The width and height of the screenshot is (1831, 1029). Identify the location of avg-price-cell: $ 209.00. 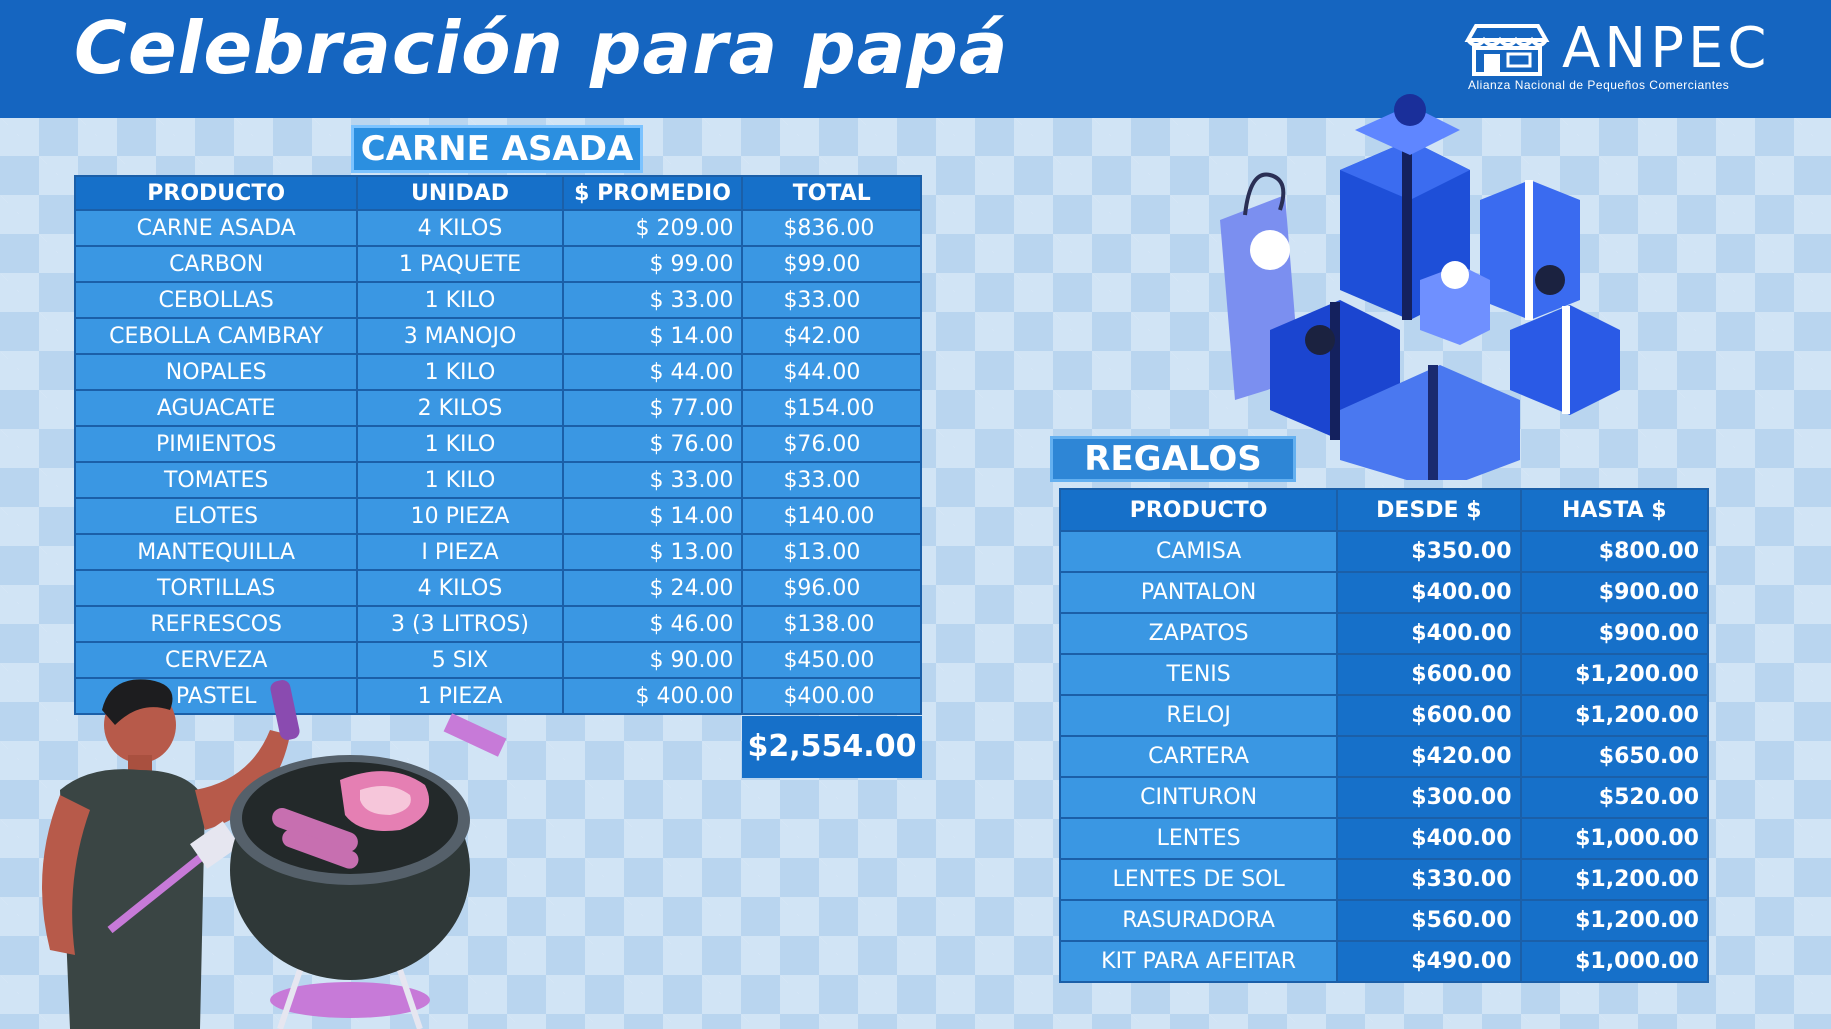
(652, 228).